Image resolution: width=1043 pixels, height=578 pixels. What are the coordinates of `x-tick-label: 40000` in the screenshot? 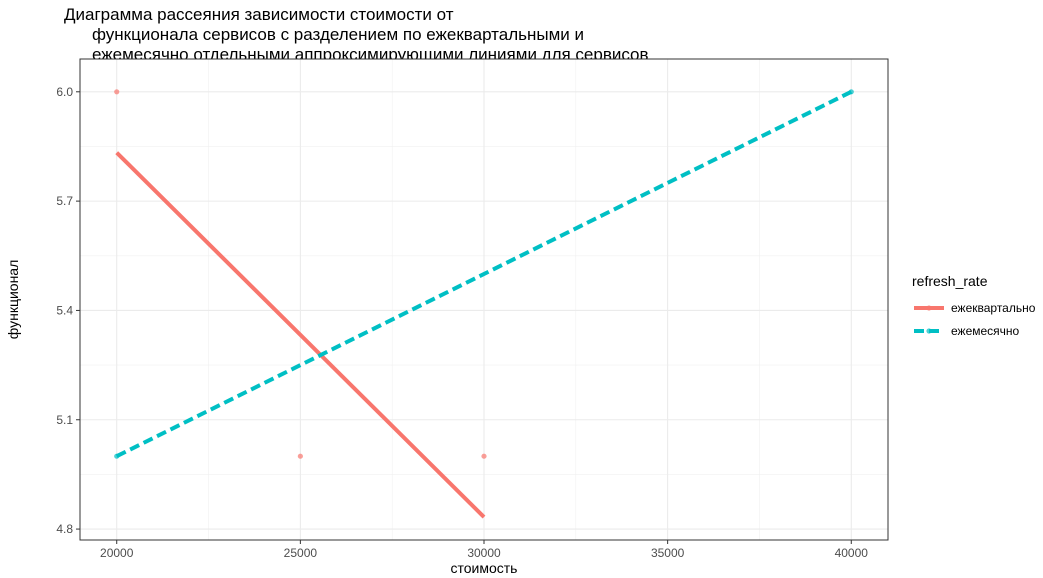 It's located at (852, 553).